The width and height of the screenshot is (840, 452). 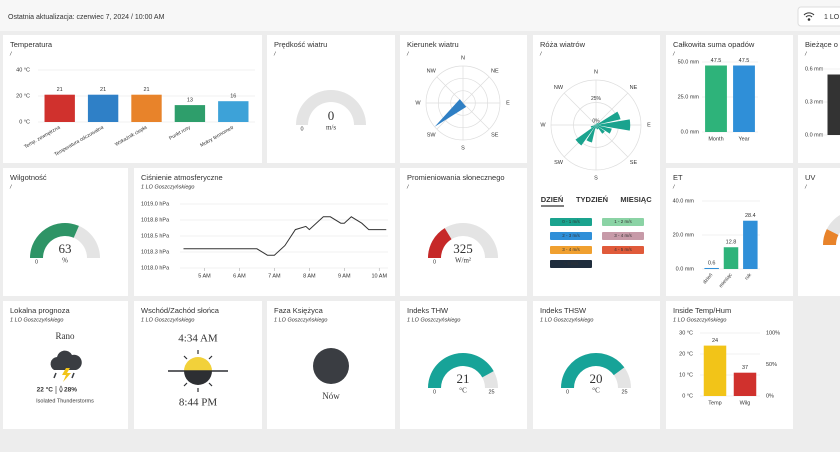 I want to click on gauge-unit: W/m², so click(x=463, y=261).